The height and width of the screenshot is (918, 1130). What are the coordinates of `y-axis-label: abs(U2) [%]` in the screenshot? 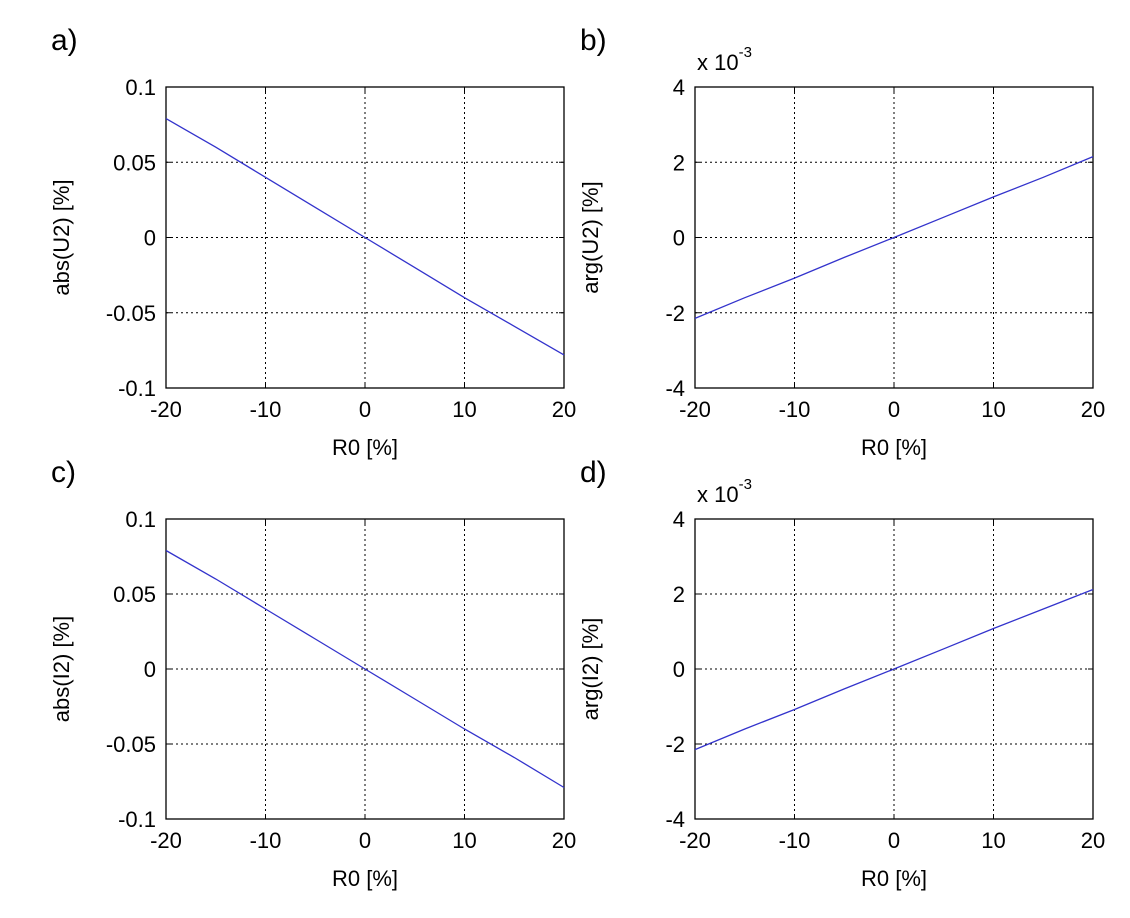 It's located at (61, 237).